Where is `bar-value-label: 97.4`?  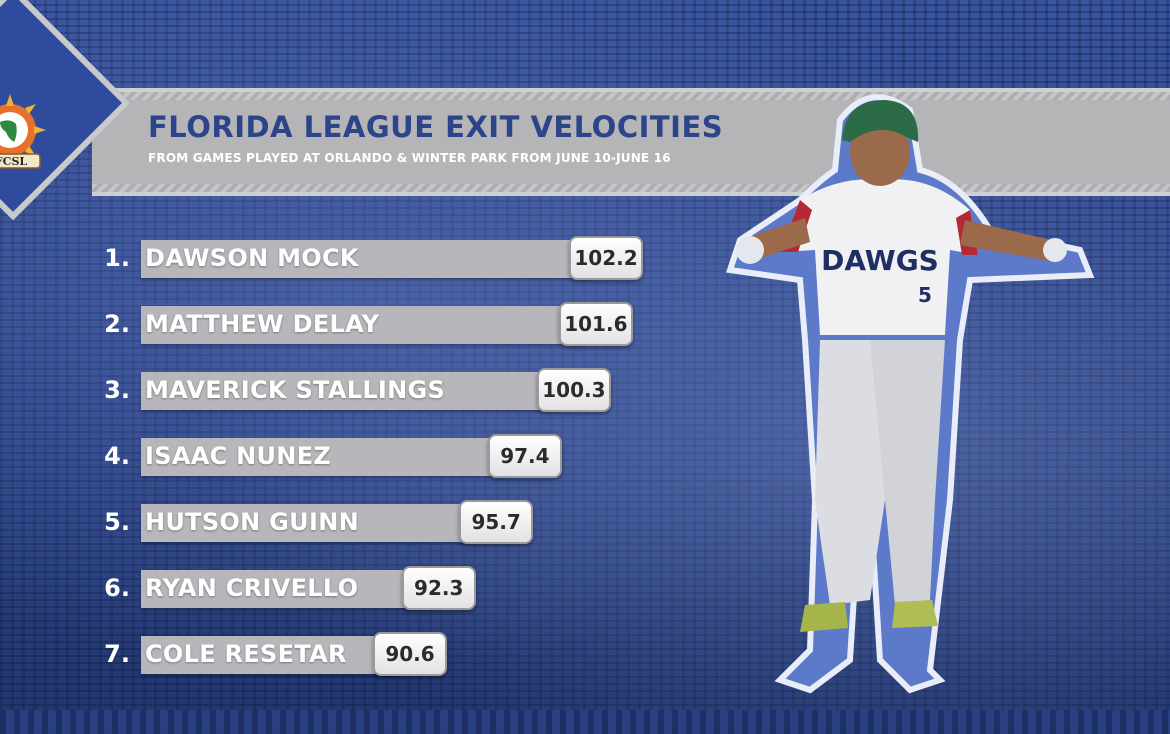
bar-value-label: 97.4 is located at coordinates (524, 456).